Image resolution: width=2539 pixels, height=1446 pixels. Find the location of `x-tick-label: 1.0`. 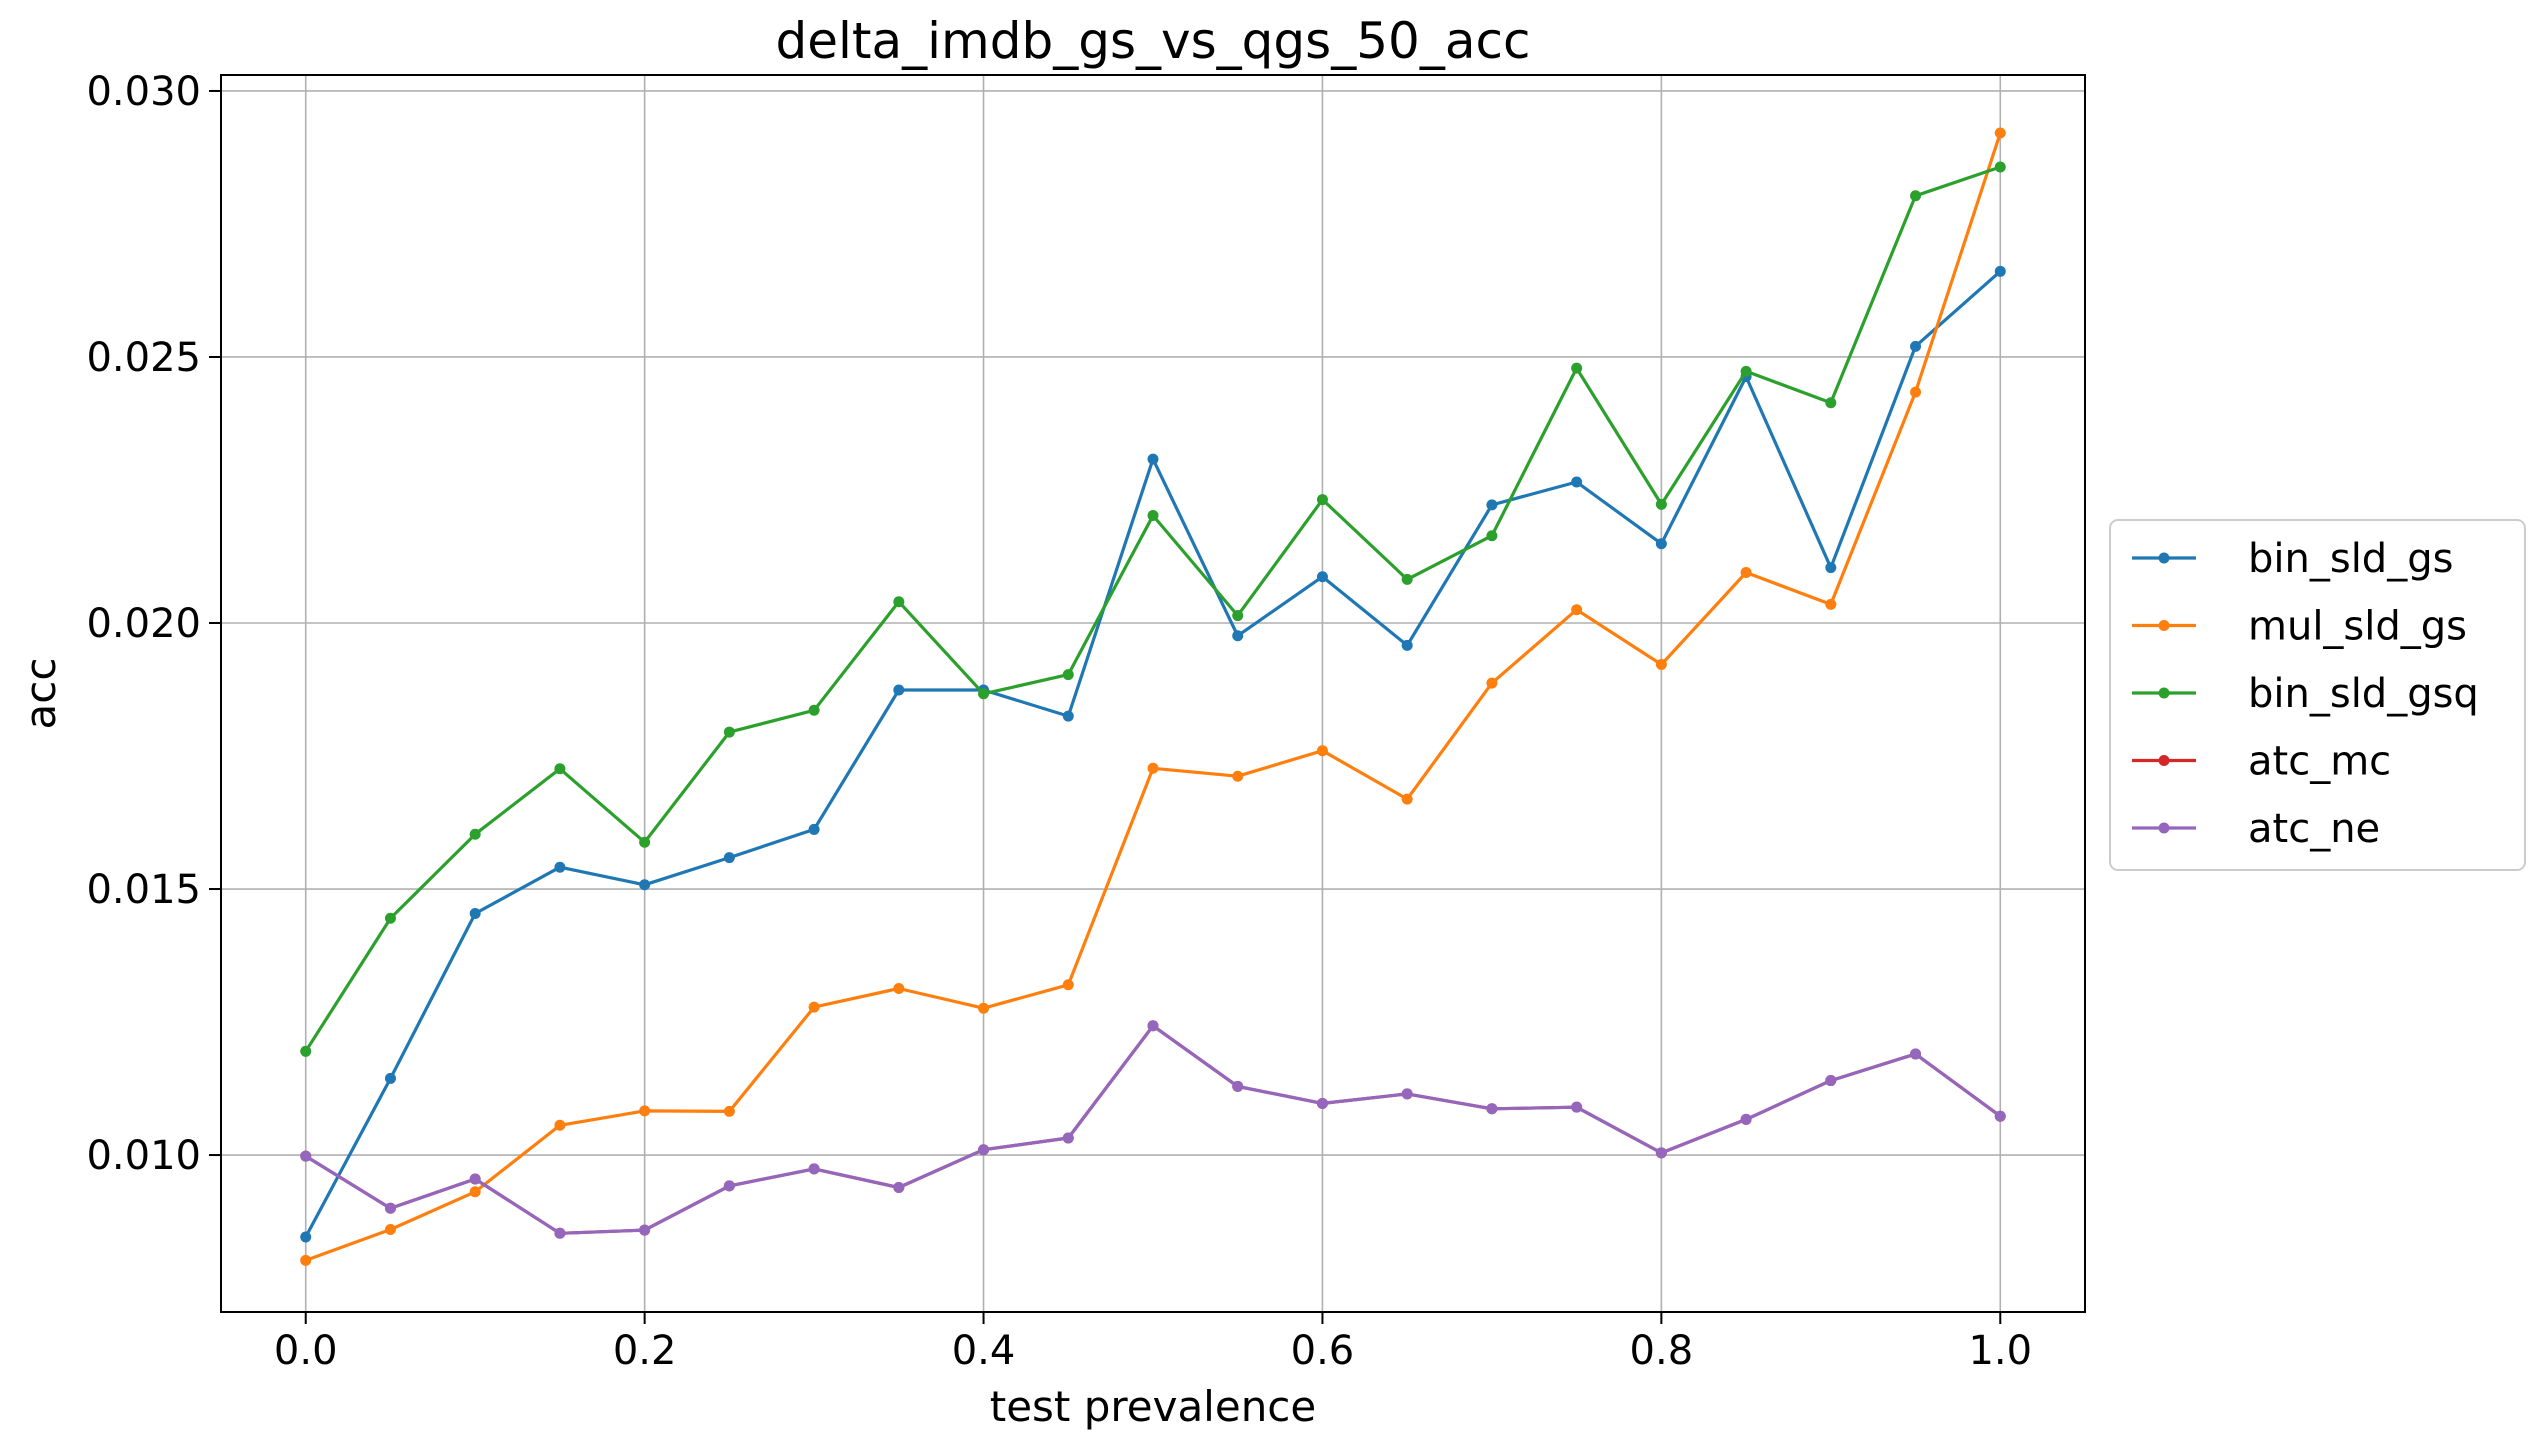

x-tick-label: 1.0 is located at coordinates (2000, 1351).